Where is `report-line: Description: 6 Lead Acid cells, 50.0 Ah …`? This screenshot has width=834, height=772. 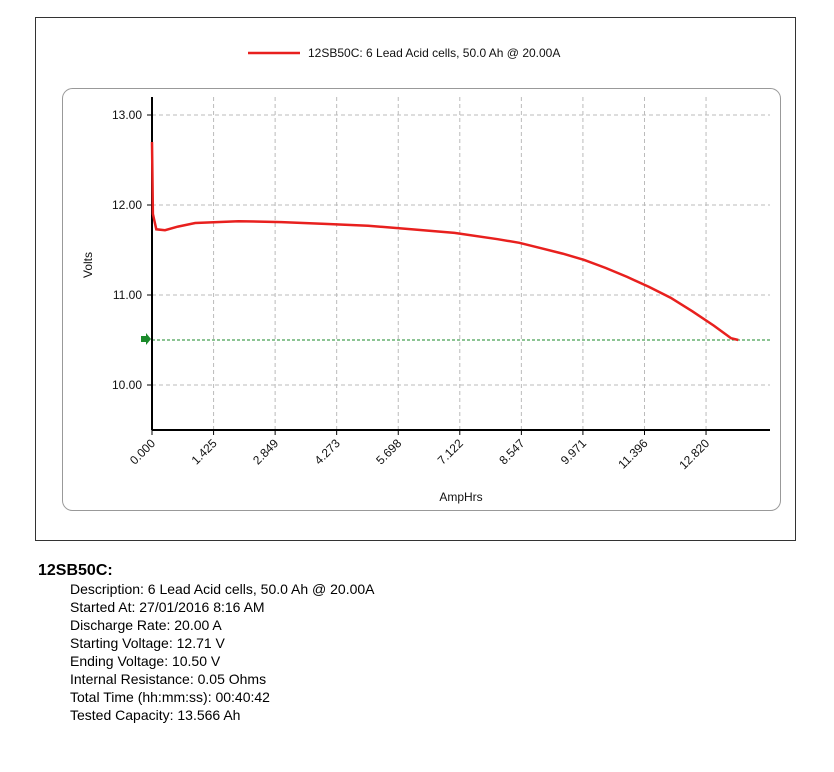
report-line: Description: 6 Lead Acid cells, 50.0 Ah … is located at coordinates (222, 589).